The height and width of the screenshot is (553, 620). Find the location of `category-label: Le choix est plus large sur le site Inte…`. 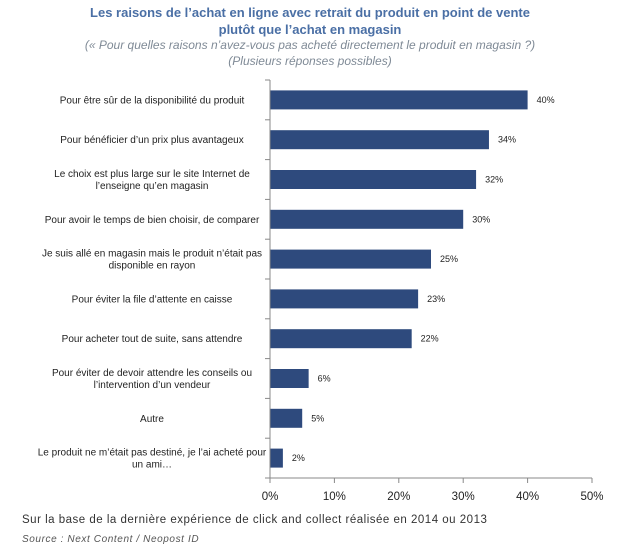

category-label: Le choix est plus large sur le site Inte… is located at coordinates (152, 180).